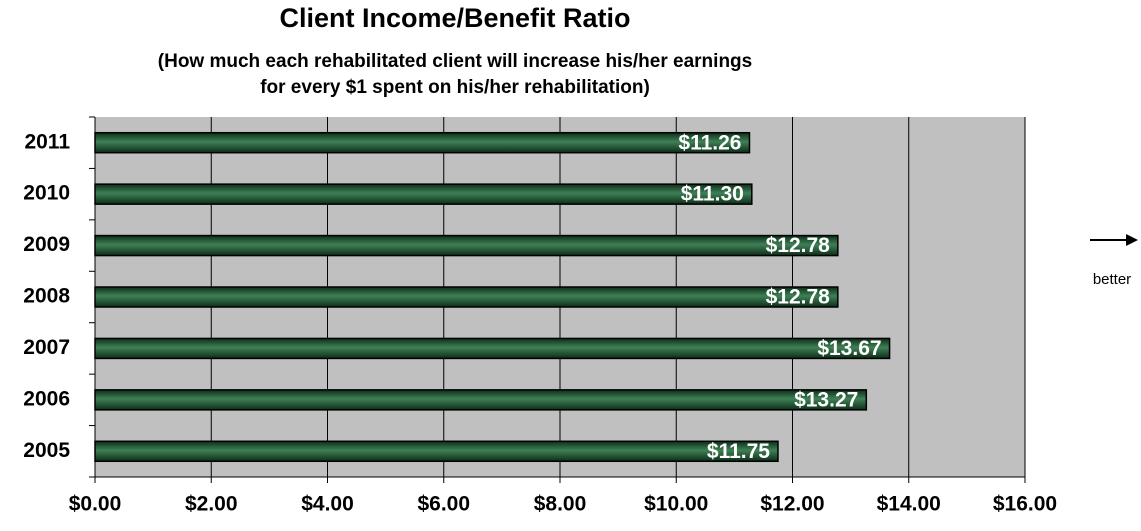 The height and width of the screenshot is (531, 1141). Describe the element at coordinates (46, 296) in the screenshot. I see `y-tick-label: 2008` at that location.